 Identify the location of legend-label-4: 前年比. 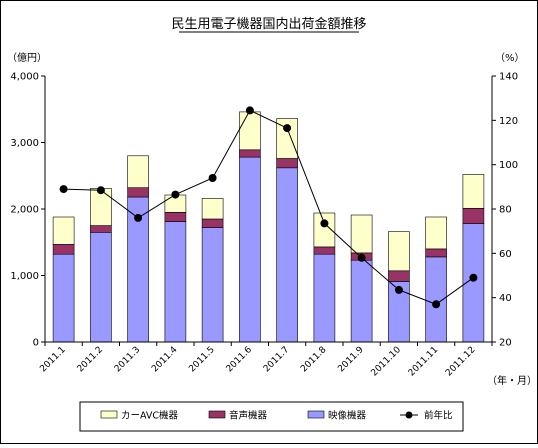
(438, 416).